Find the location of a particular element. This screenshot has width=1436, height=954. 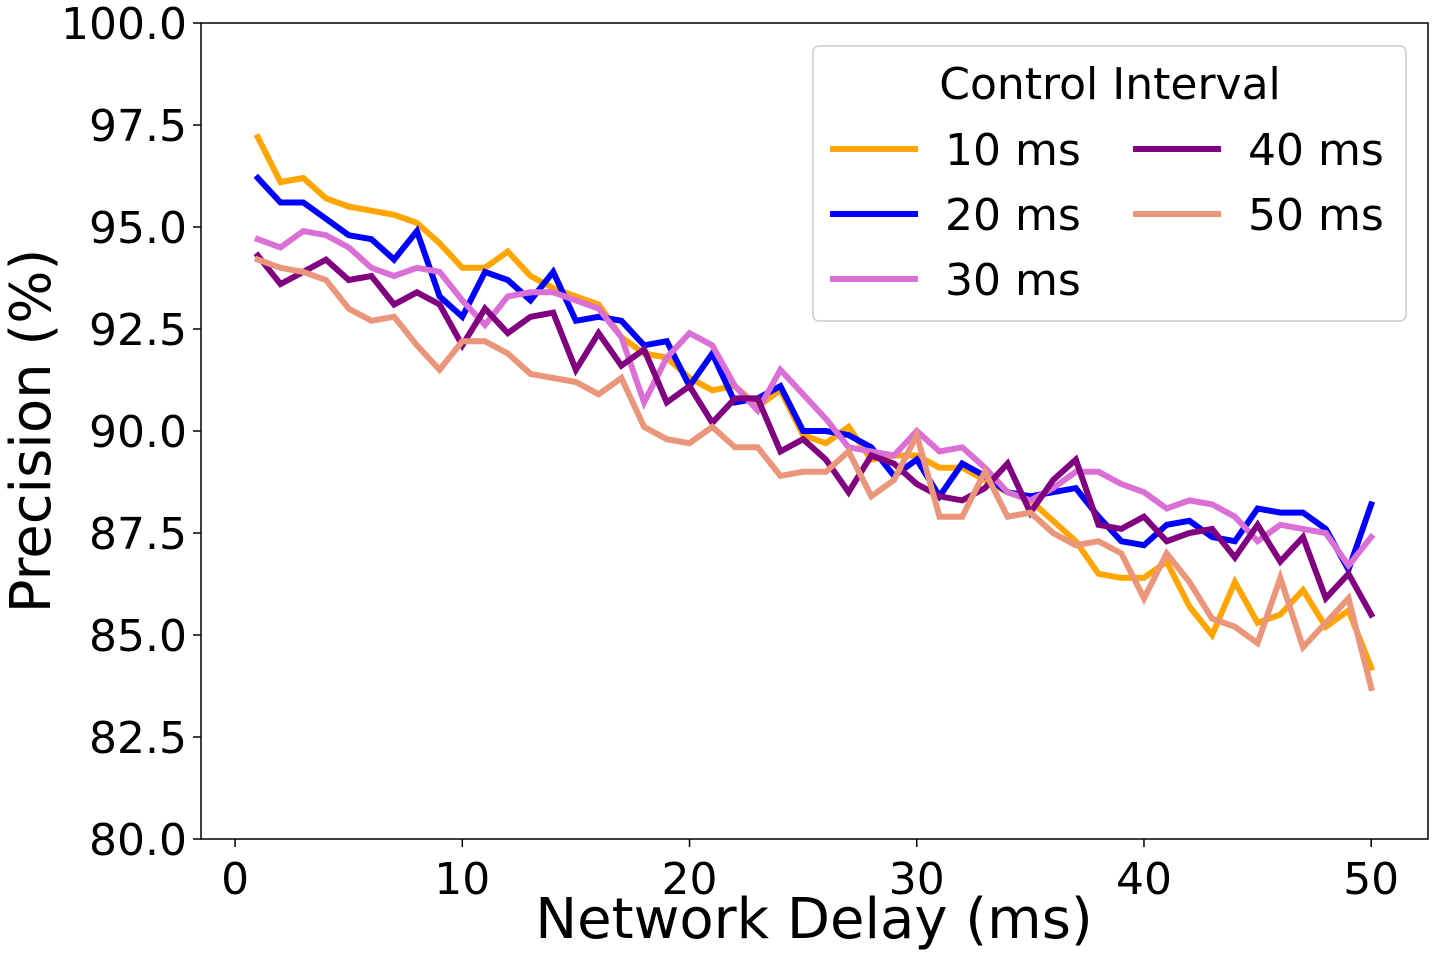

y-tick-label: 82.5 is located at coordinates (138, 738).